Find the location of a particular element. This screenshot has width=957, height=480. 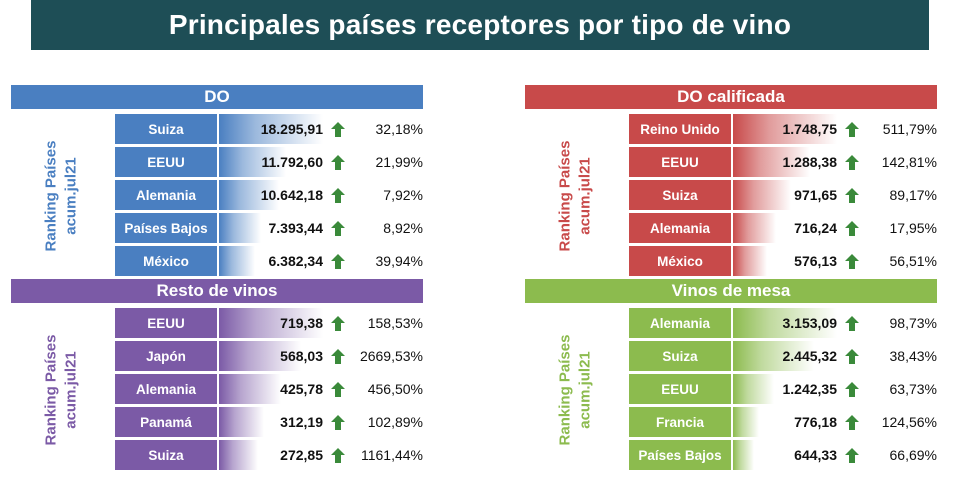

value-label: 11.792,60 is located at coordinates (292, 162).